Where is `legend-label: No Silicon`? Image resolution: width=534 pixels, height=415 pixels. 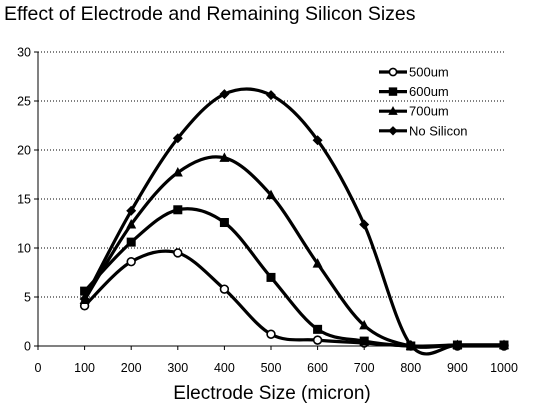
legend-label: No Silicon is located at coordinates (438, 130).